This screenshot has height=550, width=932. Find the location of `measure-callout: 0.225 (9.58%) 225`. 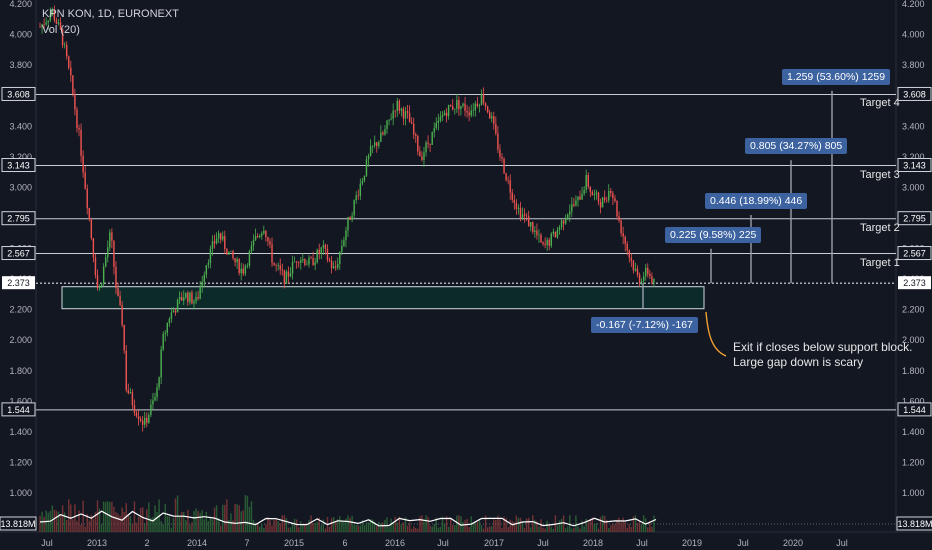

measure-callout: 0.225 (9.58%) 225 is located at coordinates (713, 234).